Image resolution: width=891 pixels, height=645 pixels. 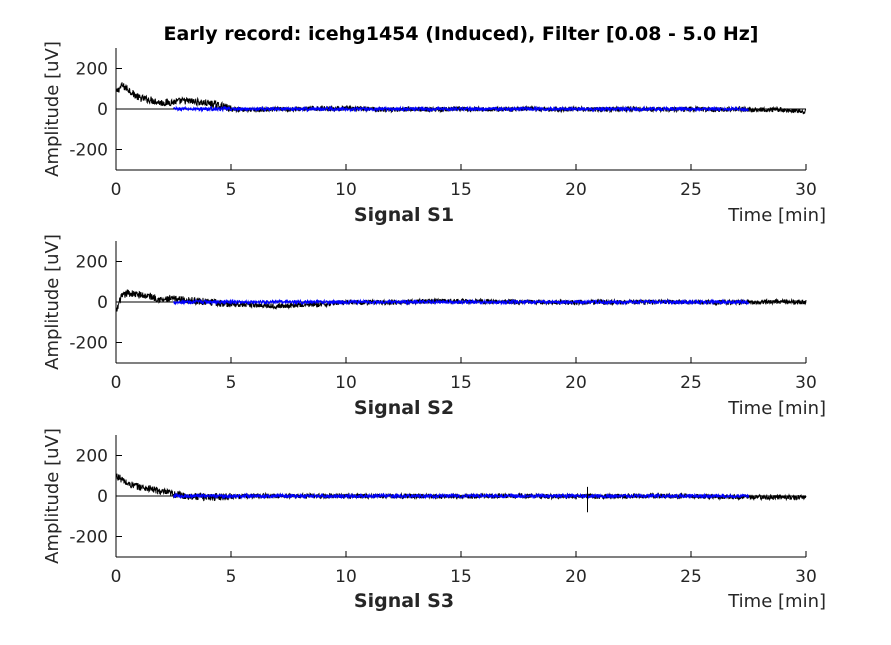 I want to click on panel-title: Signal S2, so click(x=404, y=408).